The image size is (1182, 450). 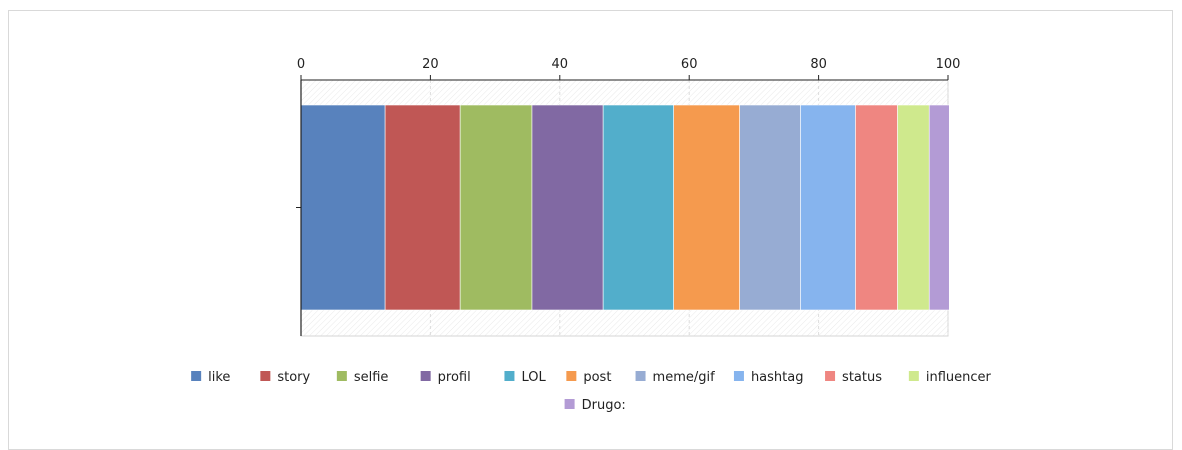 I want to click on legend-item: Drugo:, so click(x=595, y=405).